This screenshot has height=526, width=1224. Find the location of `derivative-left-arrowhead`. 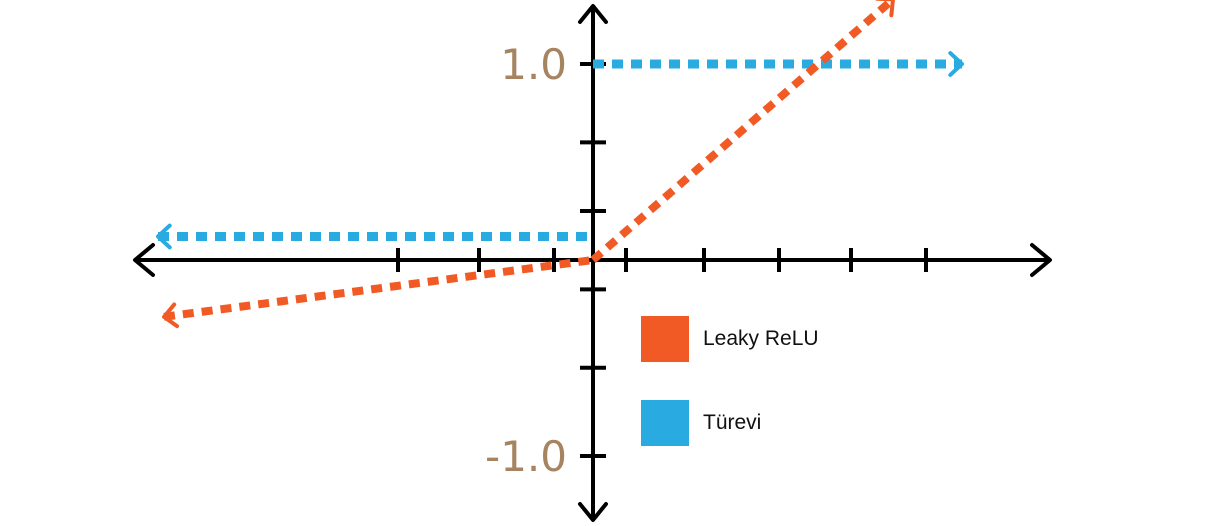

derivative-left-arrowhead is located at coordinates (164, 236).